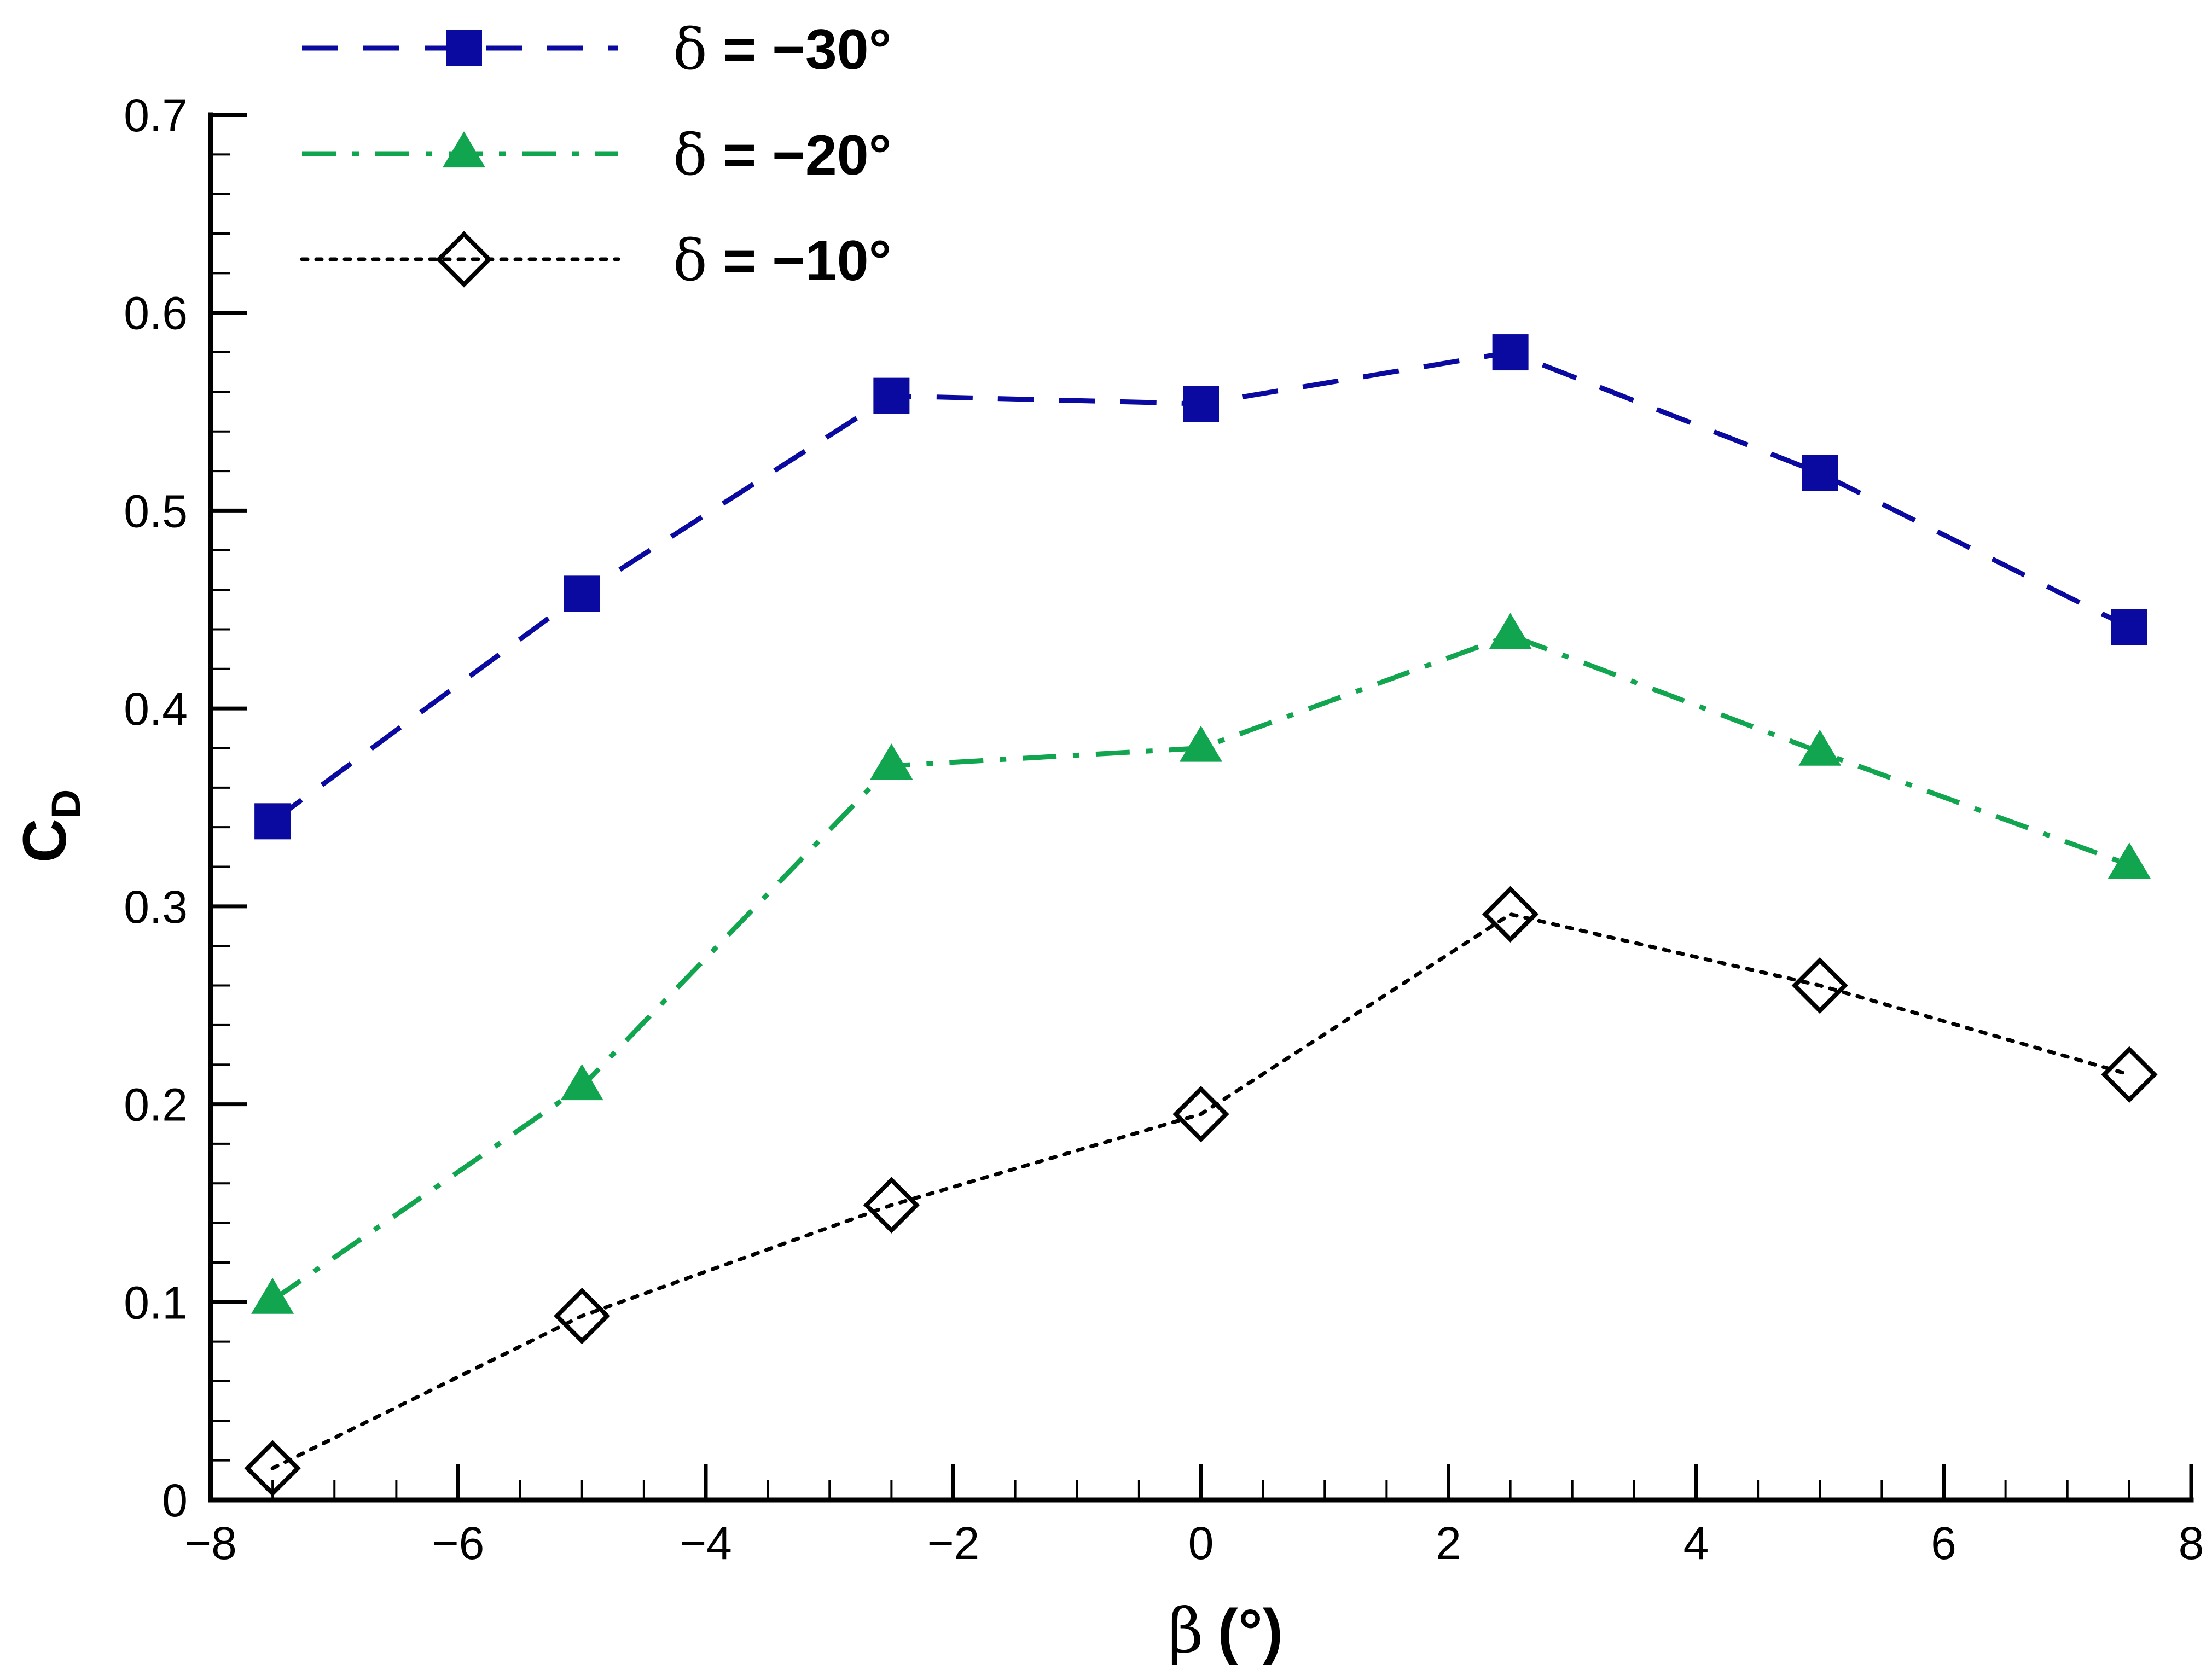  Describe the element at coordinates (156, 709) in the screenshot. I see `y-tick-label: 0.4` at that location.